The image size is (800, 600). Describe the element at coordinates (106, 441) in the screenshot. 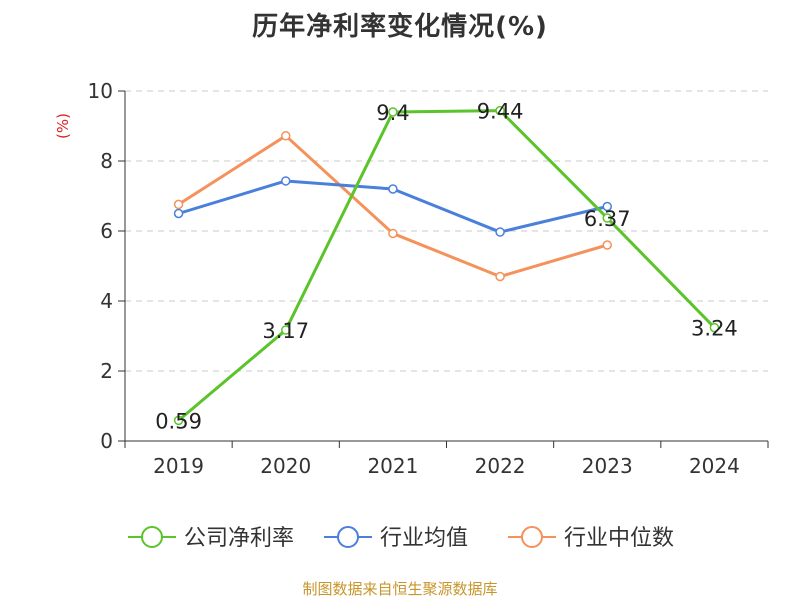

I see `y-tick-label: 0` at that location.